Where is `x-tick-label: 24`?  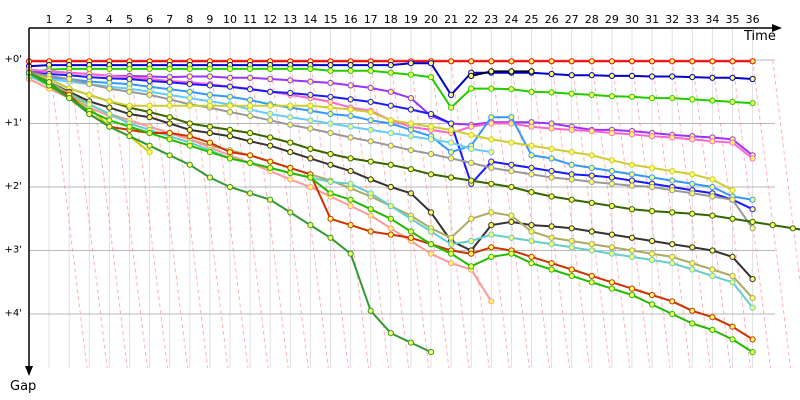
x-tick-label: 24 is located at coordinates (511, 19).